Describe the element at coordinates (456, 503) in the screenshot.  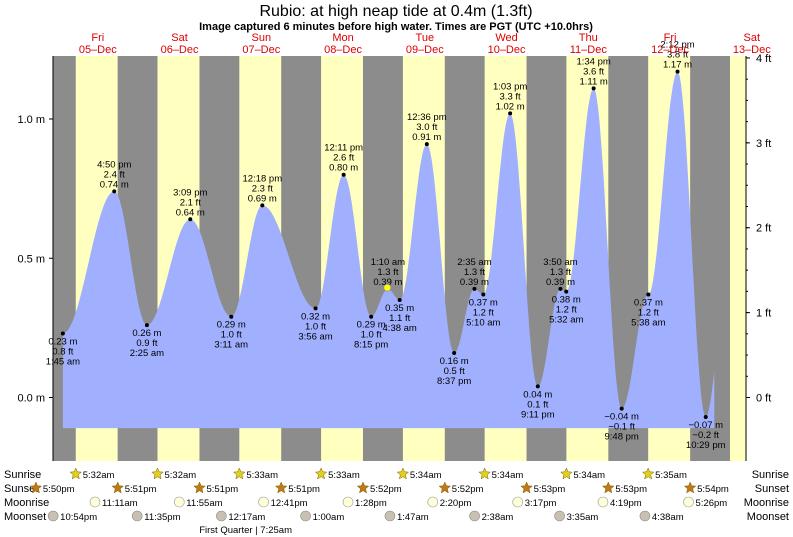
I see `moonrise-time: 2:20pm` at that location.